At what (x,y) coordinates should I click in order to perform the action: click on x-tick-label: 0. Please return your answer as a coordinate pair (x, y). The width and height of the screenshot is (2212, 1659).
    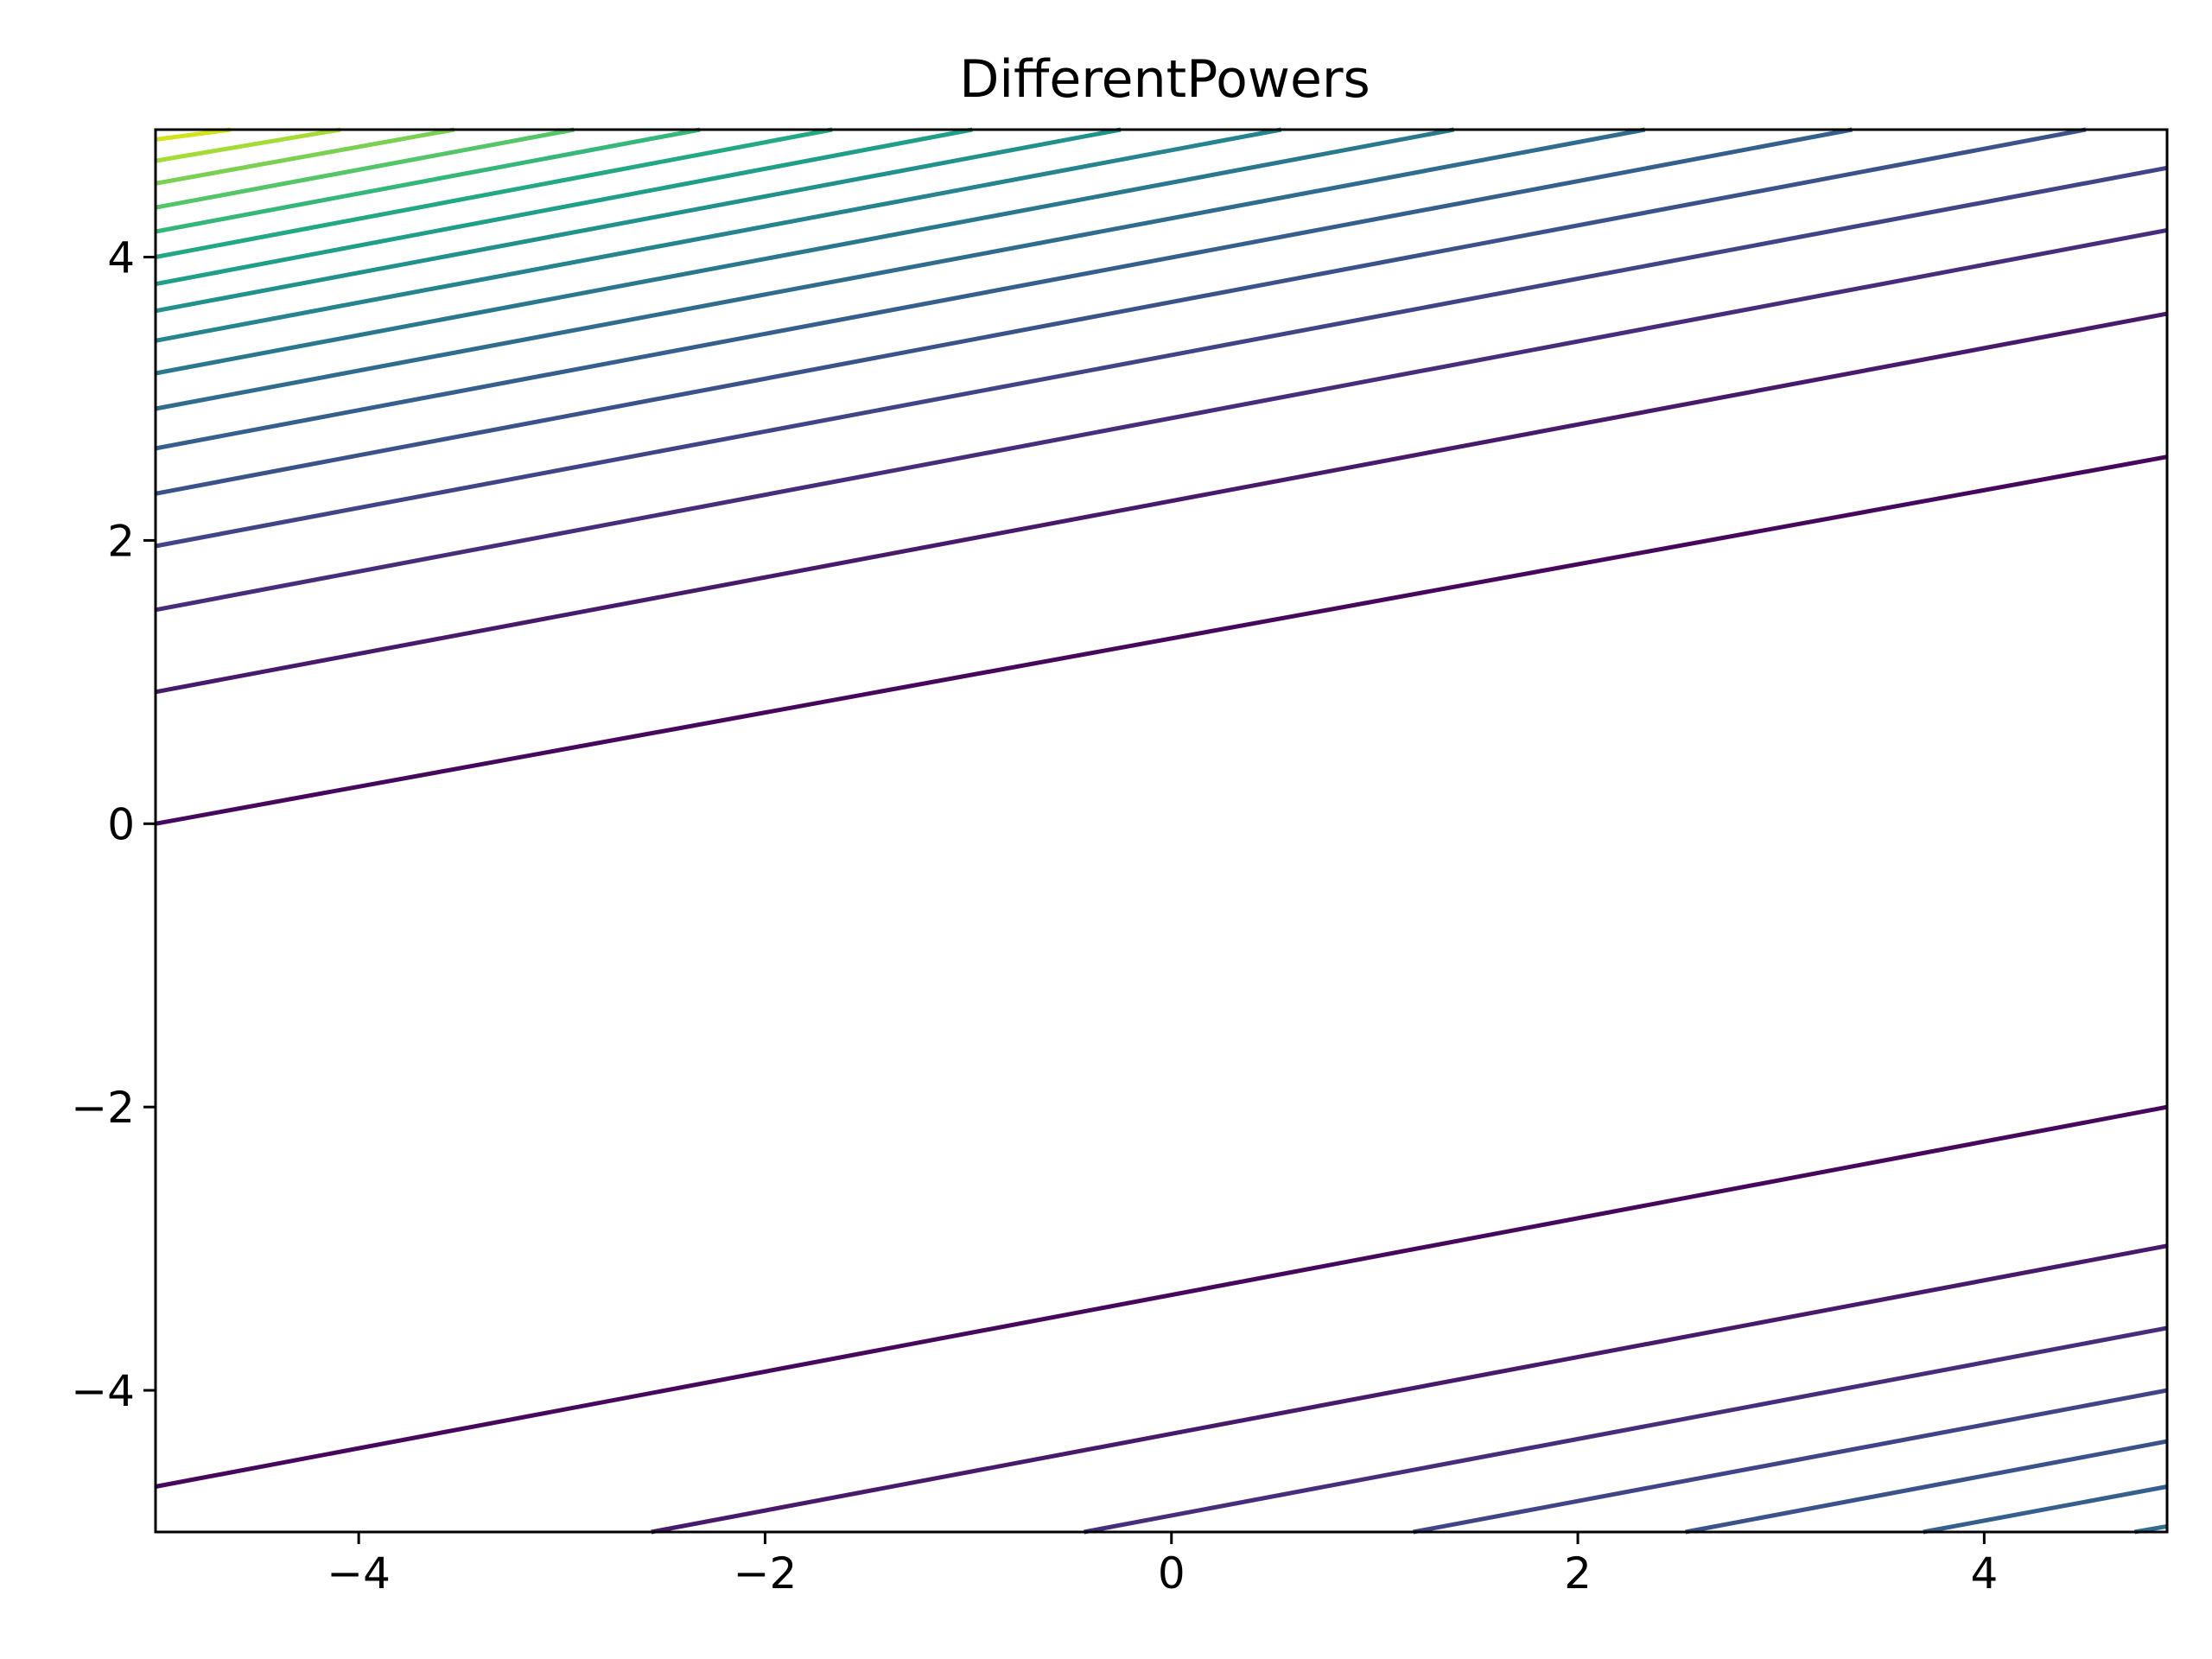
    Looking at the image, I should click on (1171, 1573).